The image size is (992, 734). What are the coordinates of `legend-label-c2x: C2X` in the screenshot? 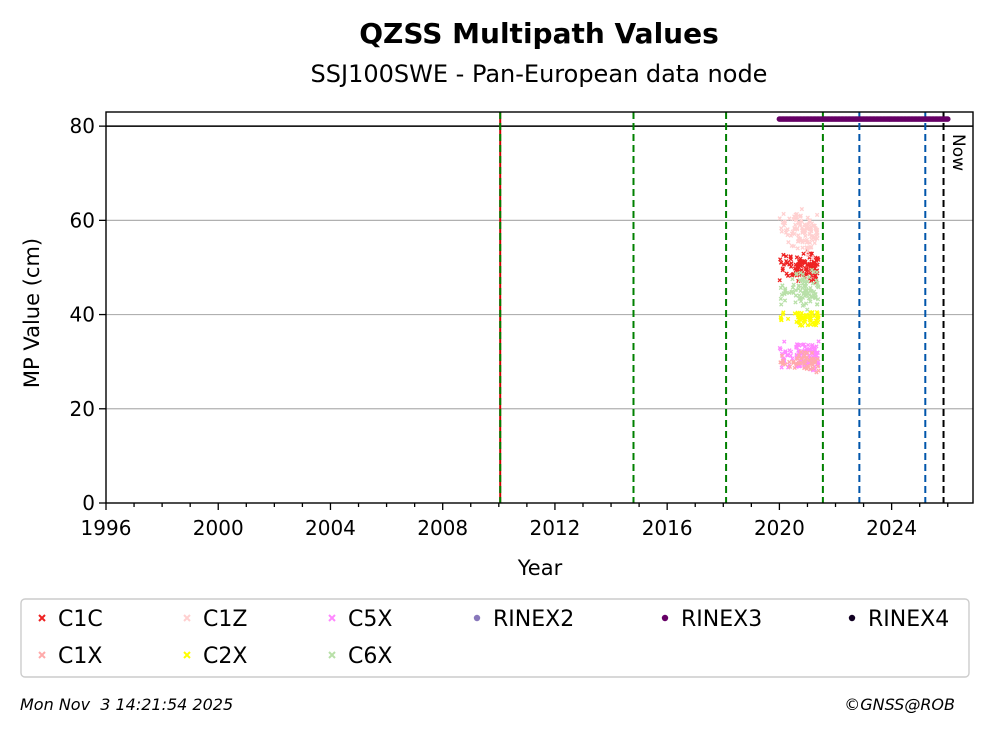 It's located at (225, 656).